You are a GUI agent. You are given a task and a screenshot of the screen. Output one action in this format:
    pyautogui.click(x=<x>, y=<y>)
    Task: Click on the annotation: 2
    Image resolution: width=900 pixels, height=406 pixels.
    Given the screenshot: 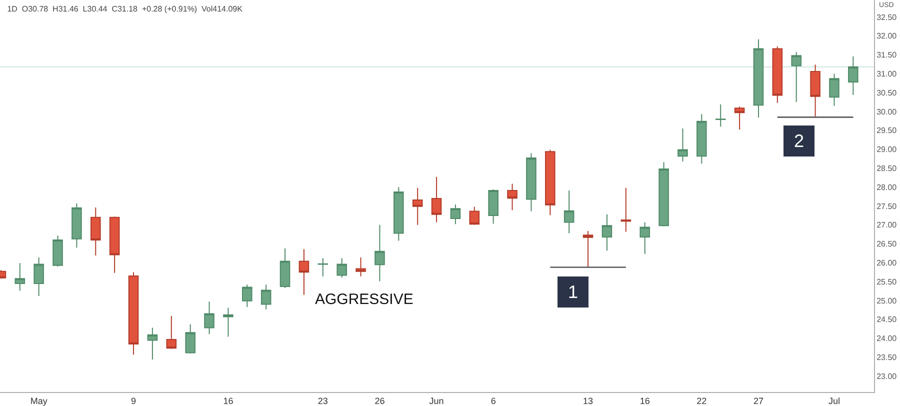 What is the action you would take?
    pyautogui.click(x=799, y=141)
    